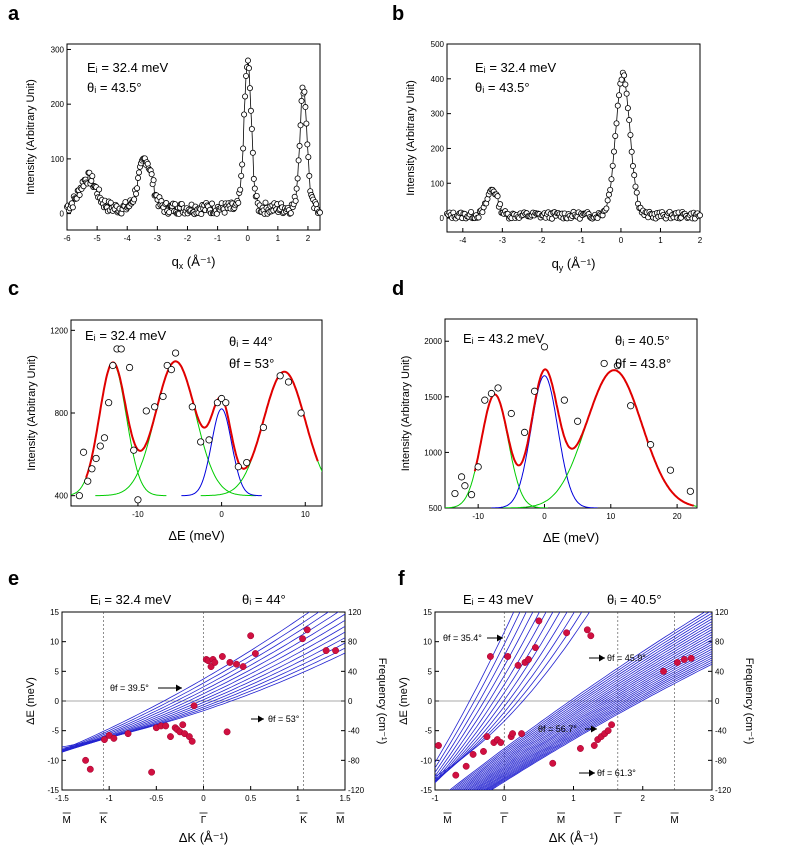 This screenshot has width=785, height=858. Describe the element at coordinates (433, 397) in the screenshot. I see `y-tick-label: 1500` at that location.